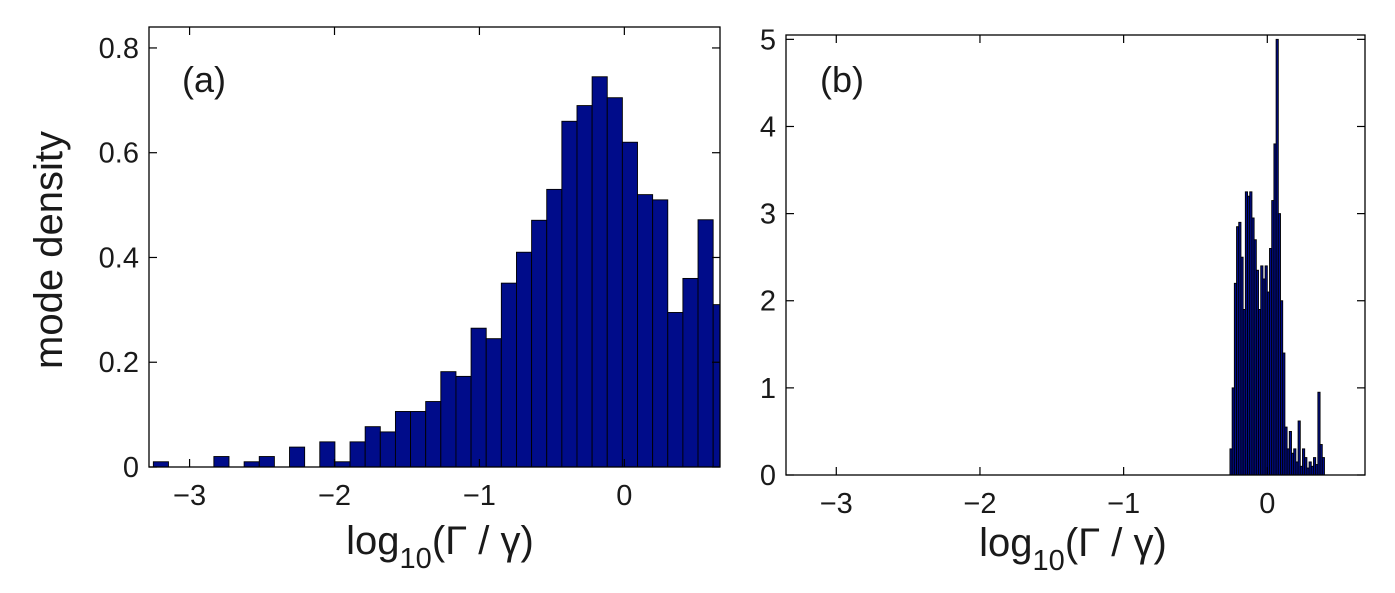 The image size is (1395, 593). I want to click on x-axis-label-b-subscript: 10, so click(1049, 561).